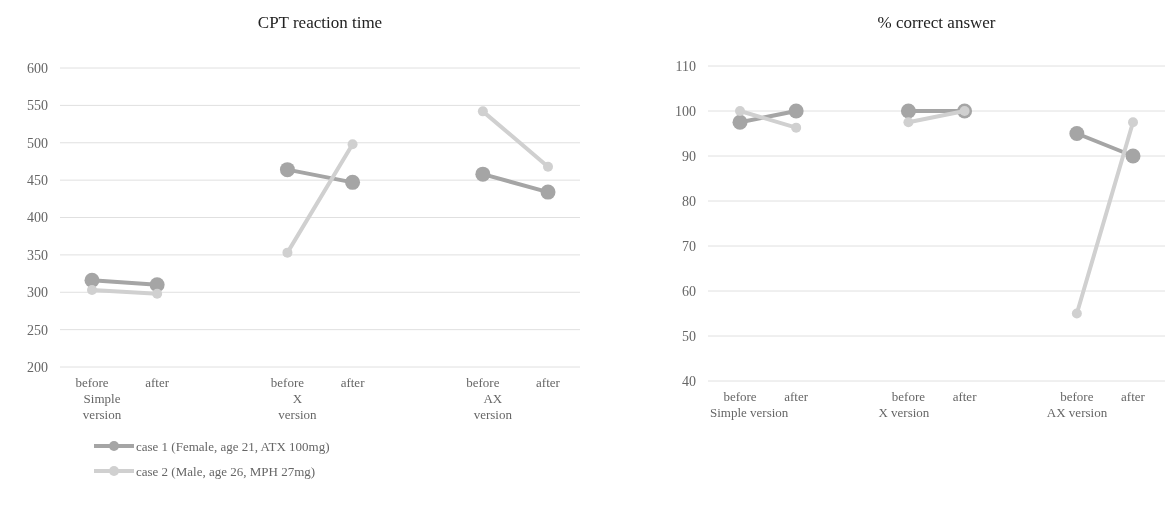  What do you see at coordinates (37, 68) in the screenshot?
I see `y-tick-label: 600` at bounding box center [37, 68].